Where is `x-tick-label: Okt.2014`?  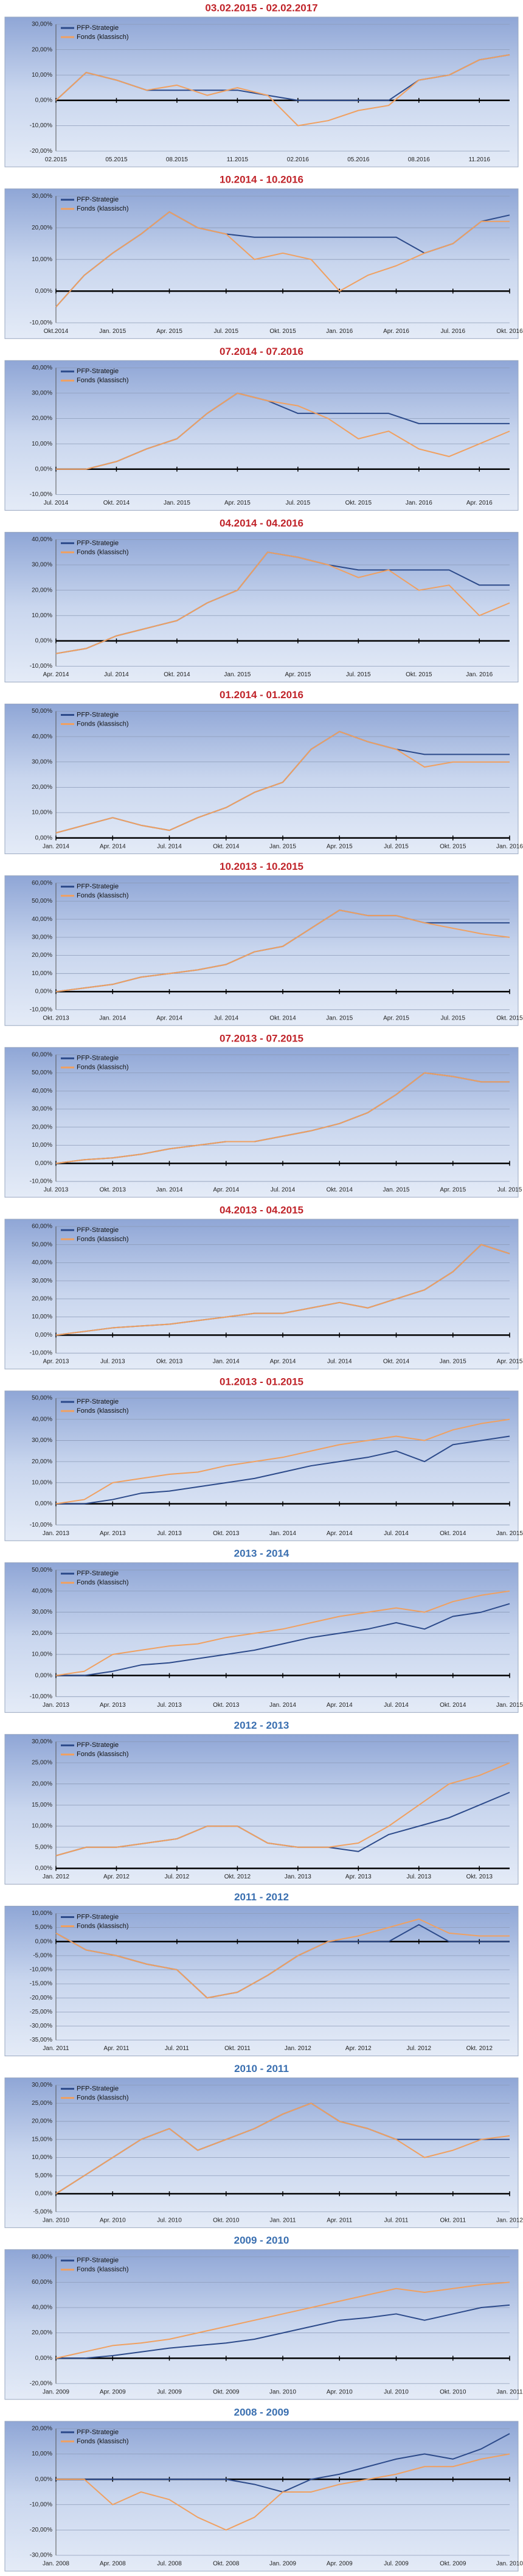
x-tick-label: Okt.2014 is located at coordinates (57, 332).